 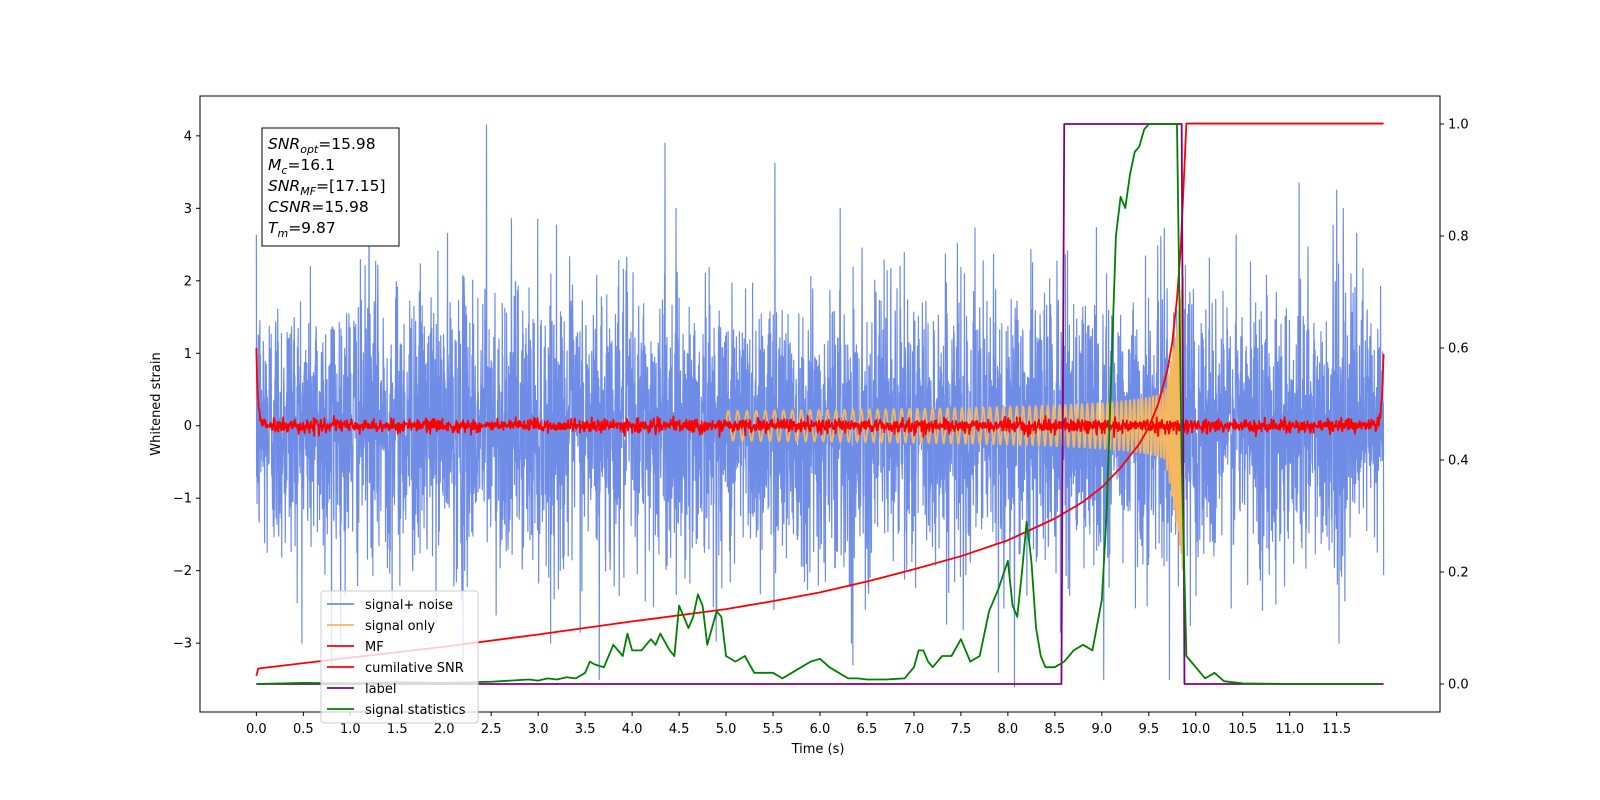 I want to click on x-tick-label: 4.0, so click(x=632, y=729).